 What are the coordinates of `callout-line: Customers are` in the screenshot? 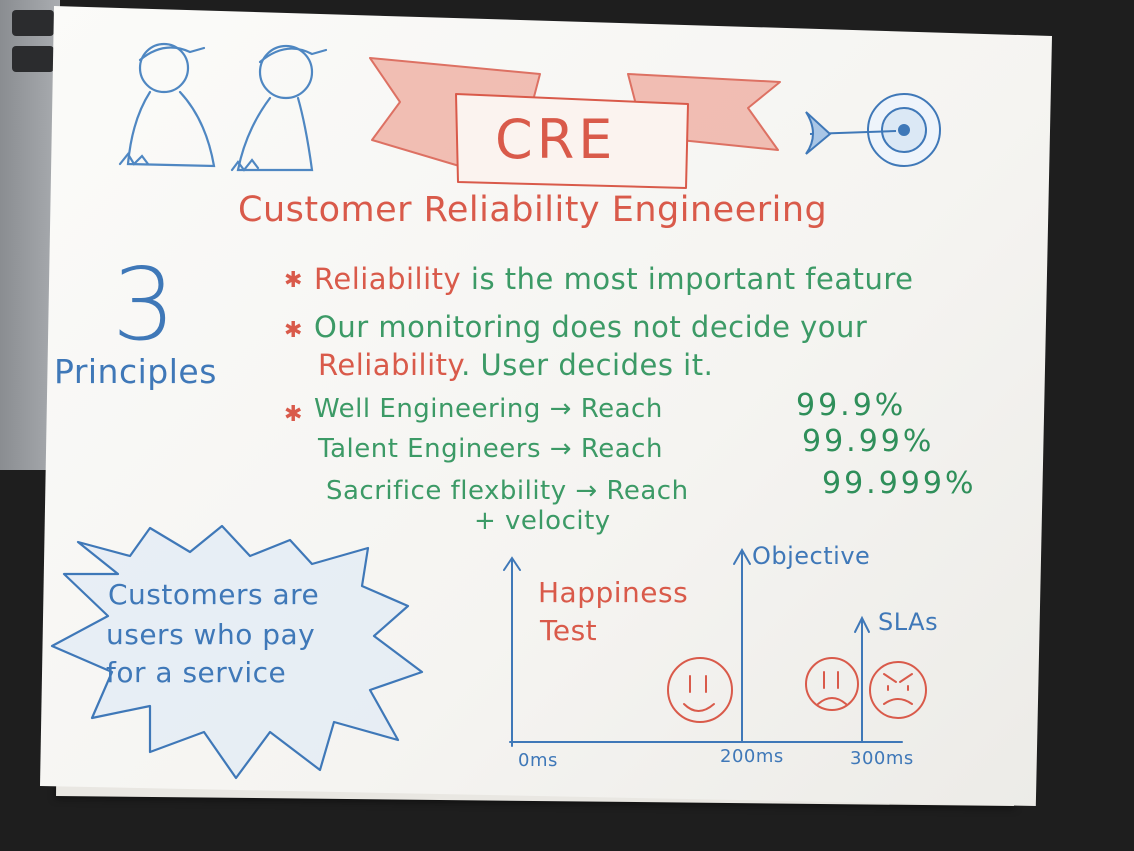 It's located at (214, 594).